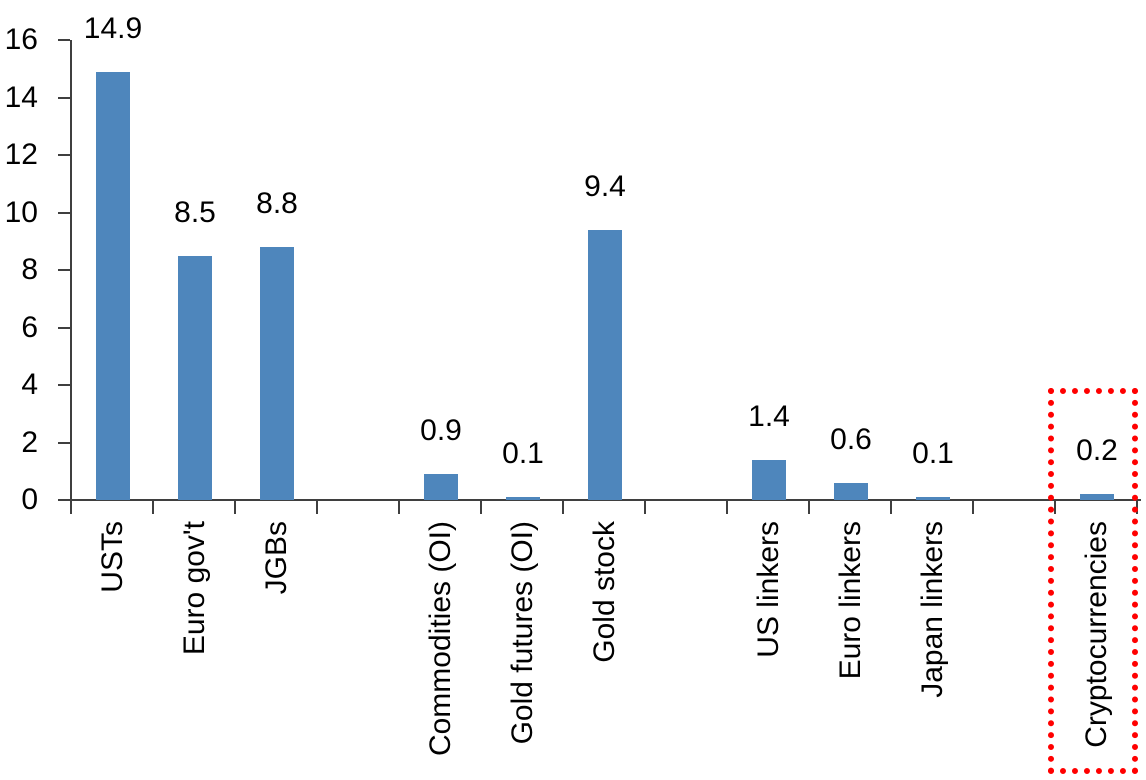 This screenshot has height=780, width=1146. Describe the element at coordinates (440, 639) in the screenshot. I see `x-axis-label: Commodities (OI)` at that location.